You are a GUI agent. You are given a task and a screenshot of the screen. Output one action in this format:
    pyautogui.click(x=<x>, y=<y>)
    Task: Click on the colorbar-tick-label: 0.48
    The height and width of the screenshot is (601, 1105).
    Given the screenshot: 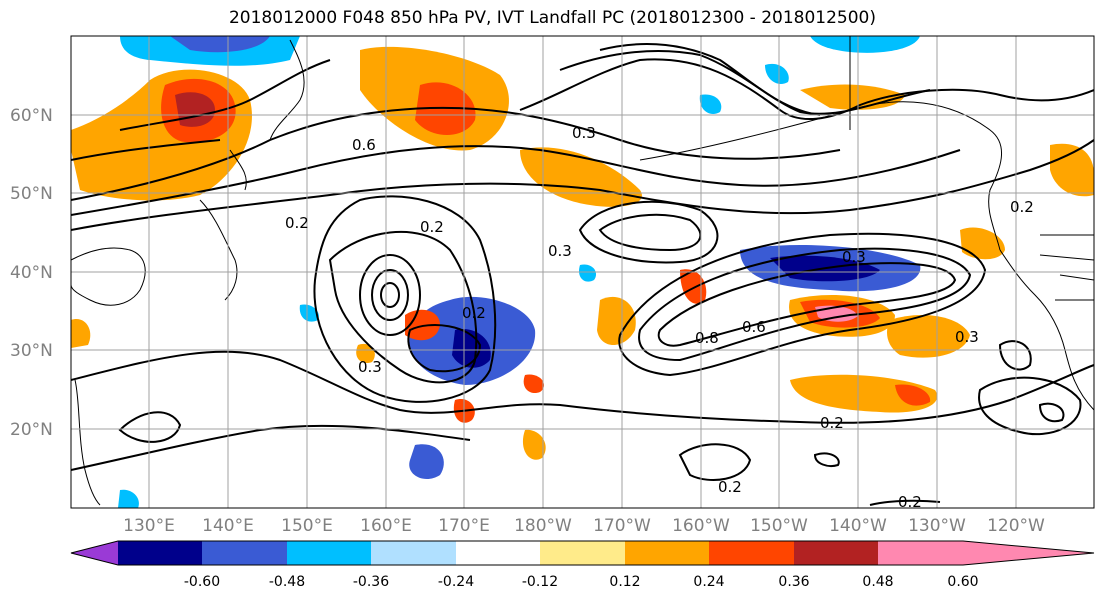 What is the action you would take?
    pyautogui.click(x=877, y=582)
    